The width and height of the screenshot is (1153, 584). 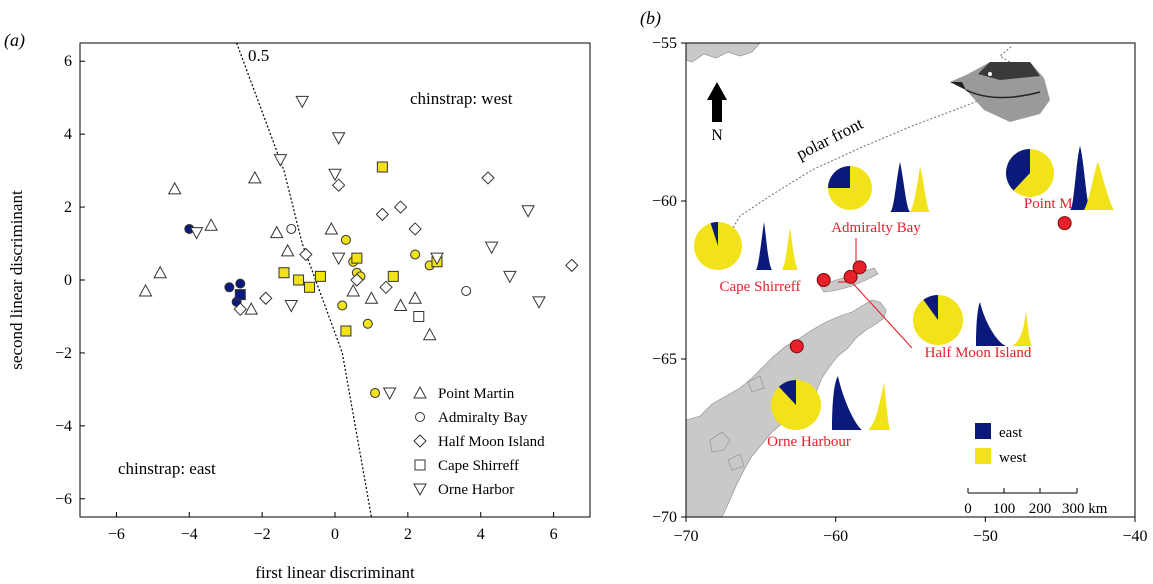 I want to click on site-dot-point-martin, so click(x=1064, y=223).